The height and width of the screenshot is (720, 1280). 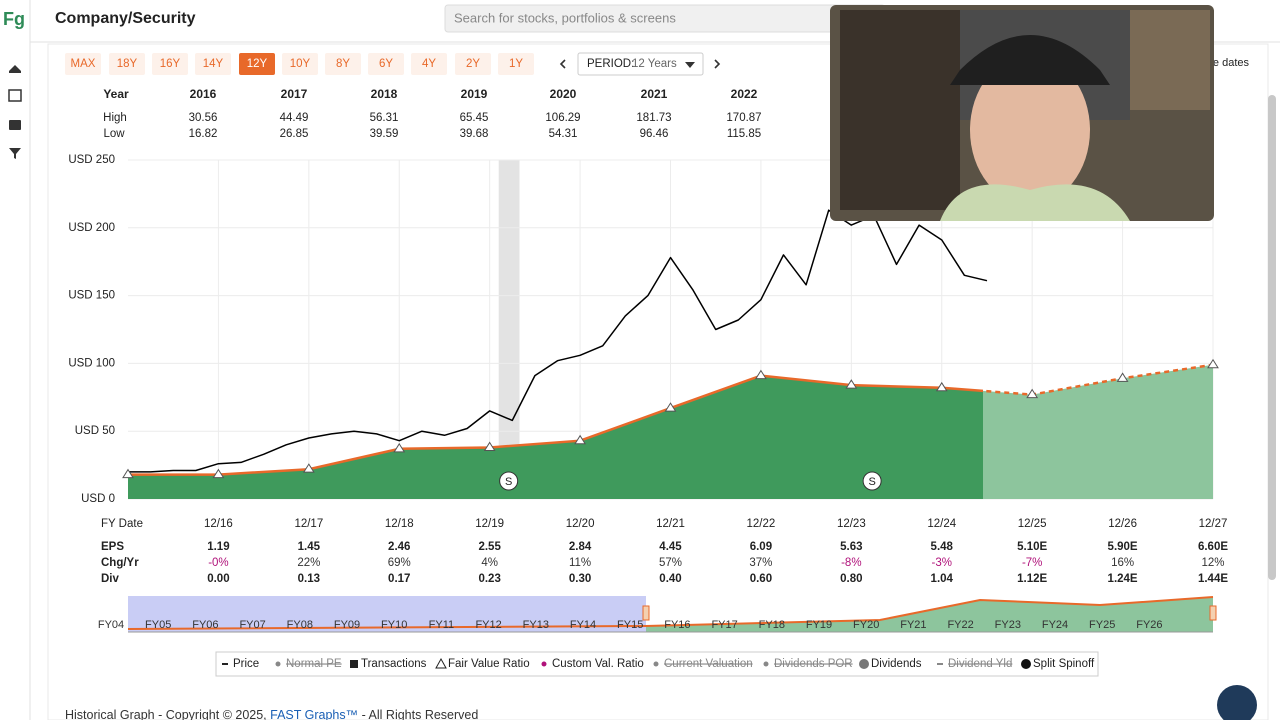 What do you see at coordinates (851, 579) in the screenshot?
I see `fy-cell: 0.80` at bounding box center [851, 579].